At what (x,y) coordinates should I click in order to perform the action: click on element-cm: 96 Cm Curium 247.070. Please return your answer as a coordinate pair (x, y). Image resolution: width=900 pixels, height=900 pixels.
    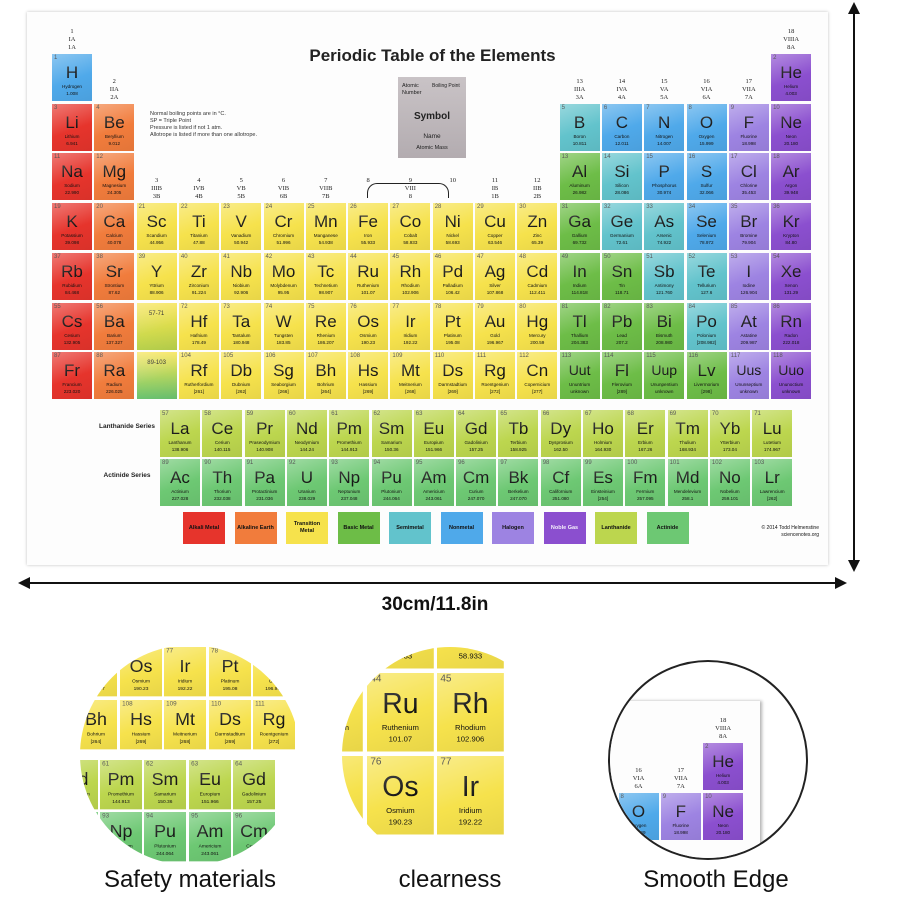
    Looking at the image, I should click on (476, 482).